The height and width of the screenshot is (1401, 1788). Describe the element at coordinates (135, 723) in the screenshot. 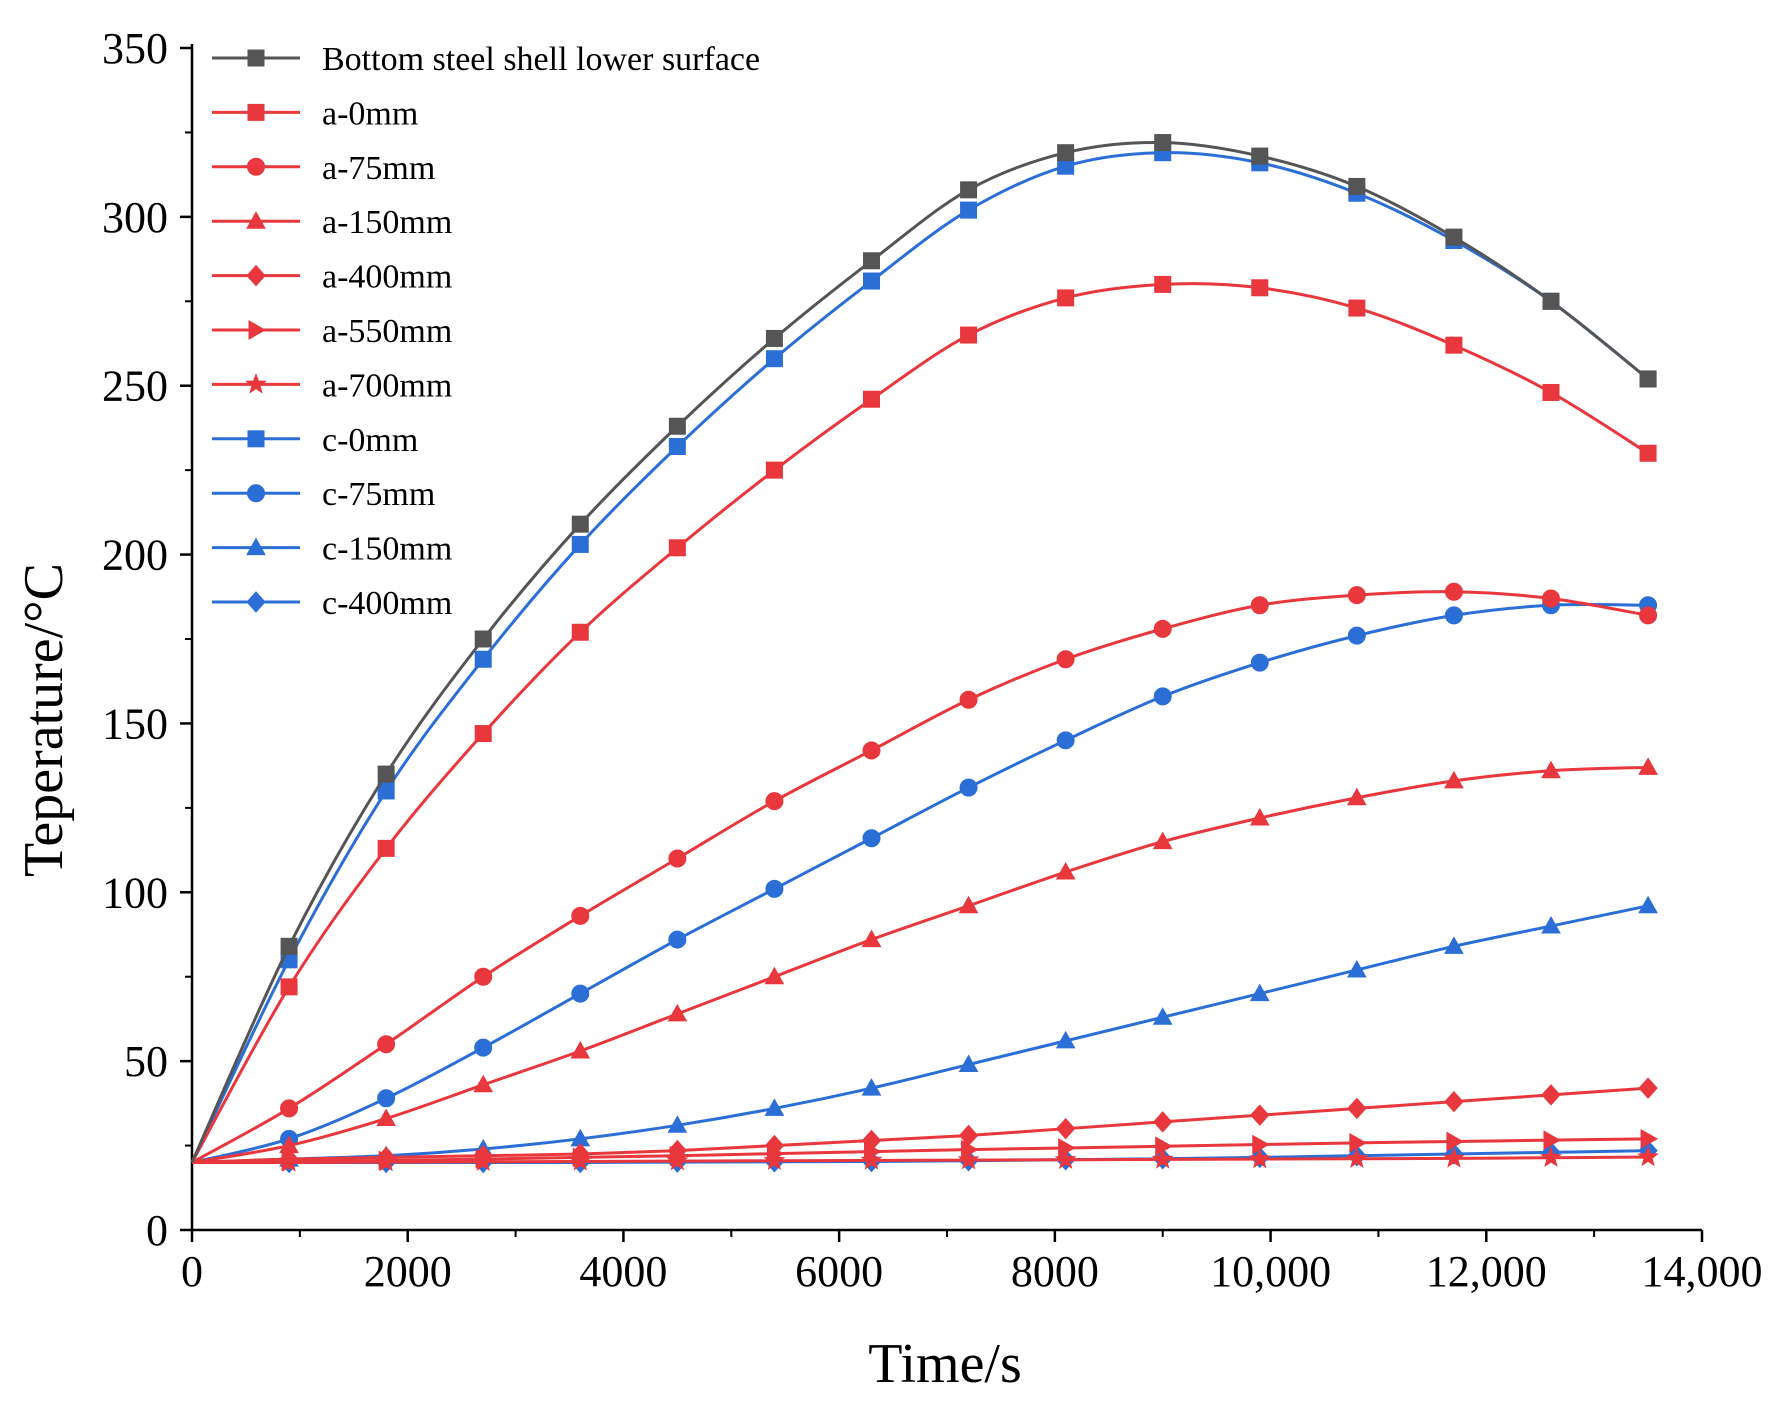

I see `y-tick-label: 150` at that location.